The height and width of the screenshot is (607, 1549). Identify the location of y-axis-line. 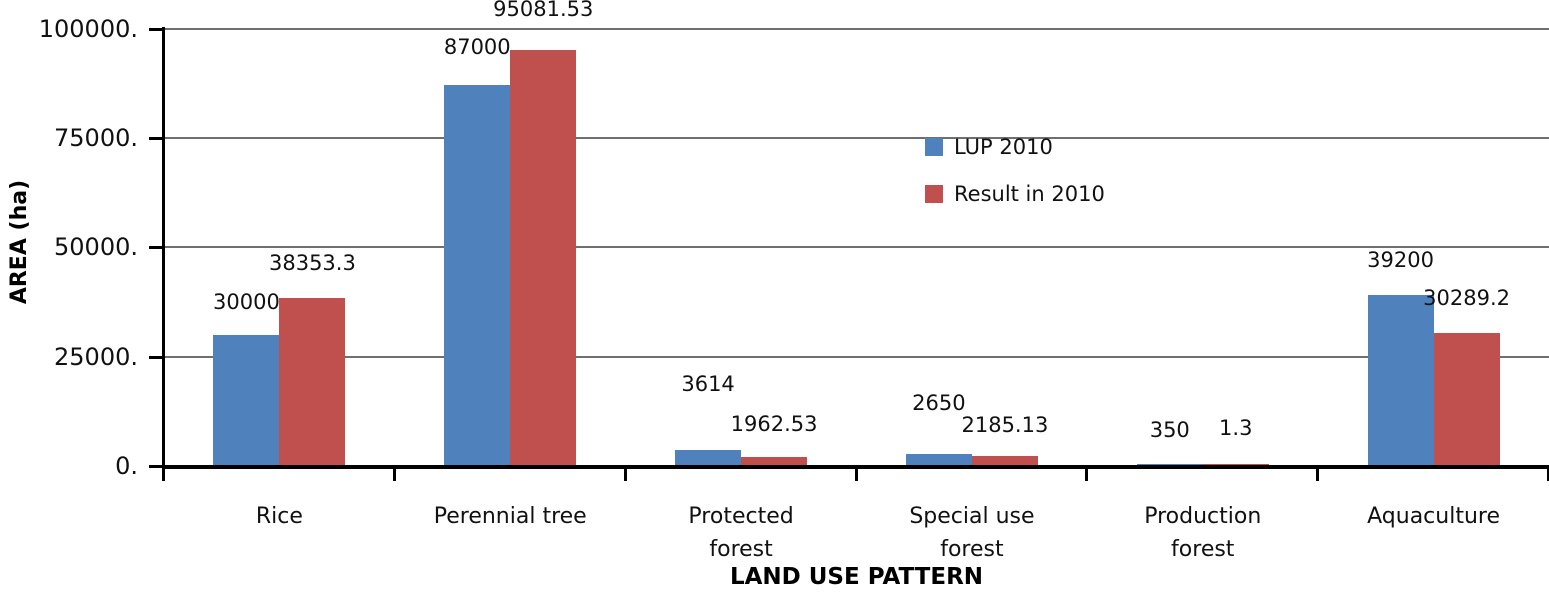
(163, 248).